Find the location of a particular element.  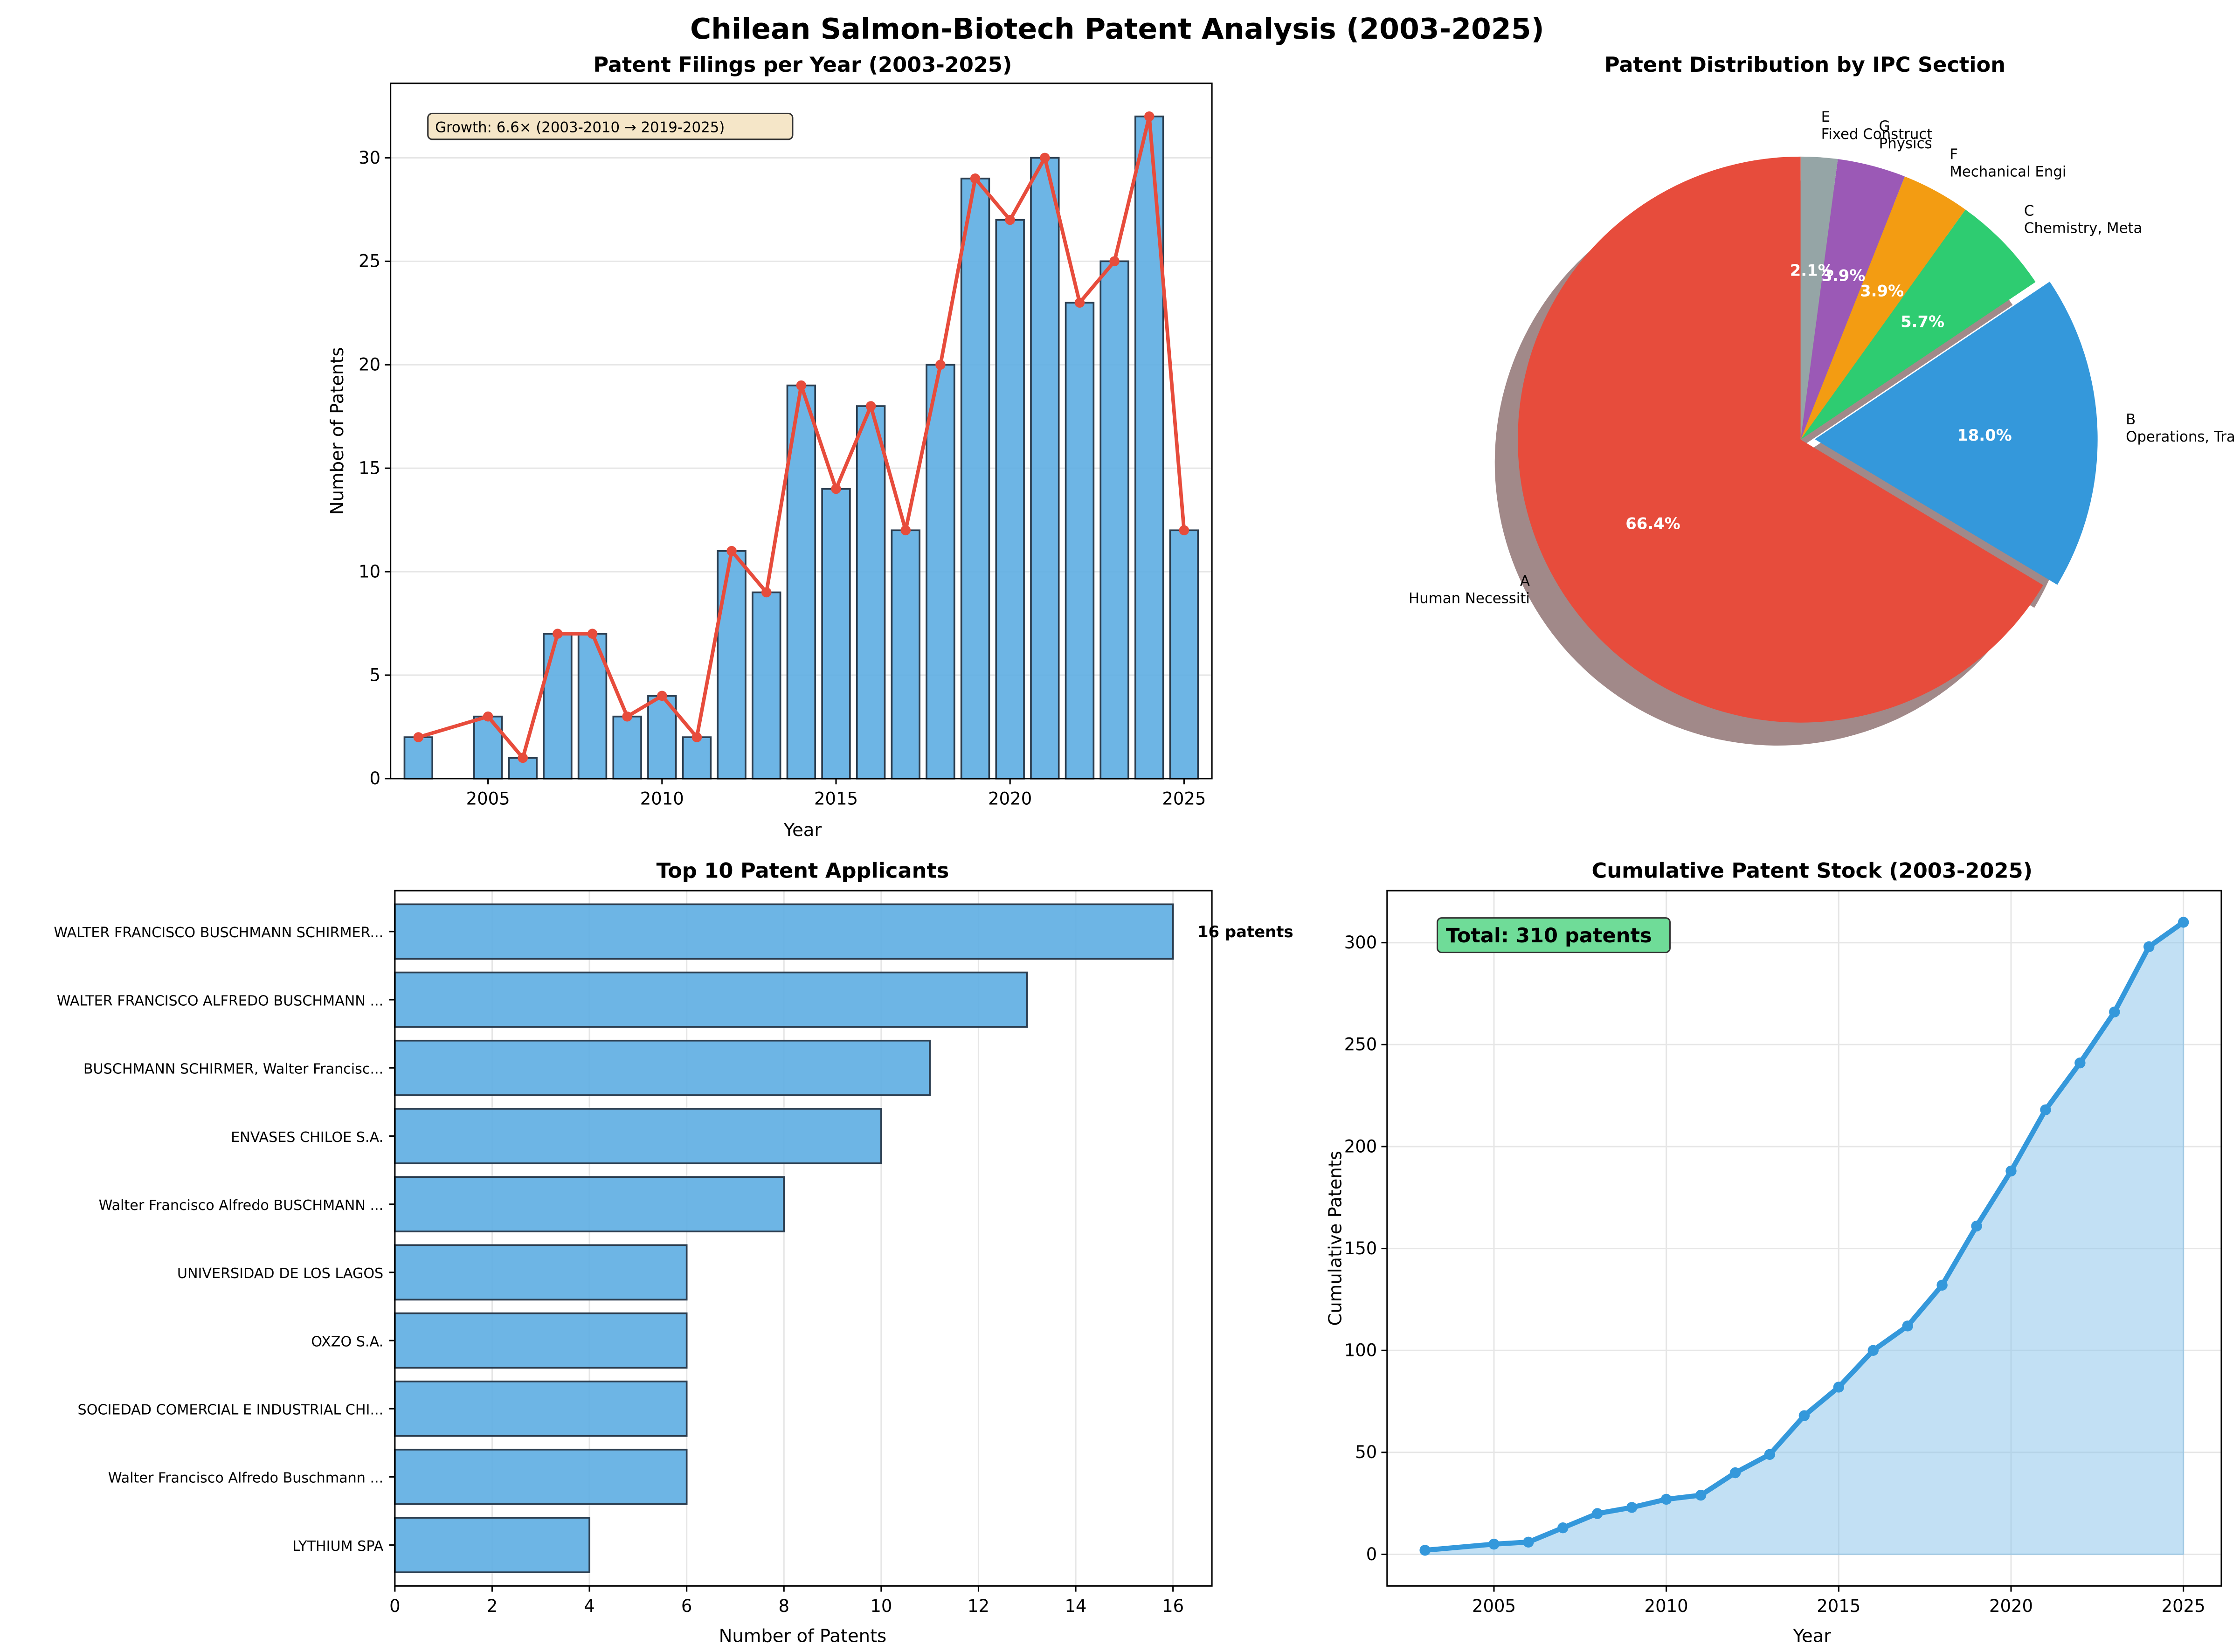

applicant-name-label: OXZO S.A. is located at coordinates (347, 1342).